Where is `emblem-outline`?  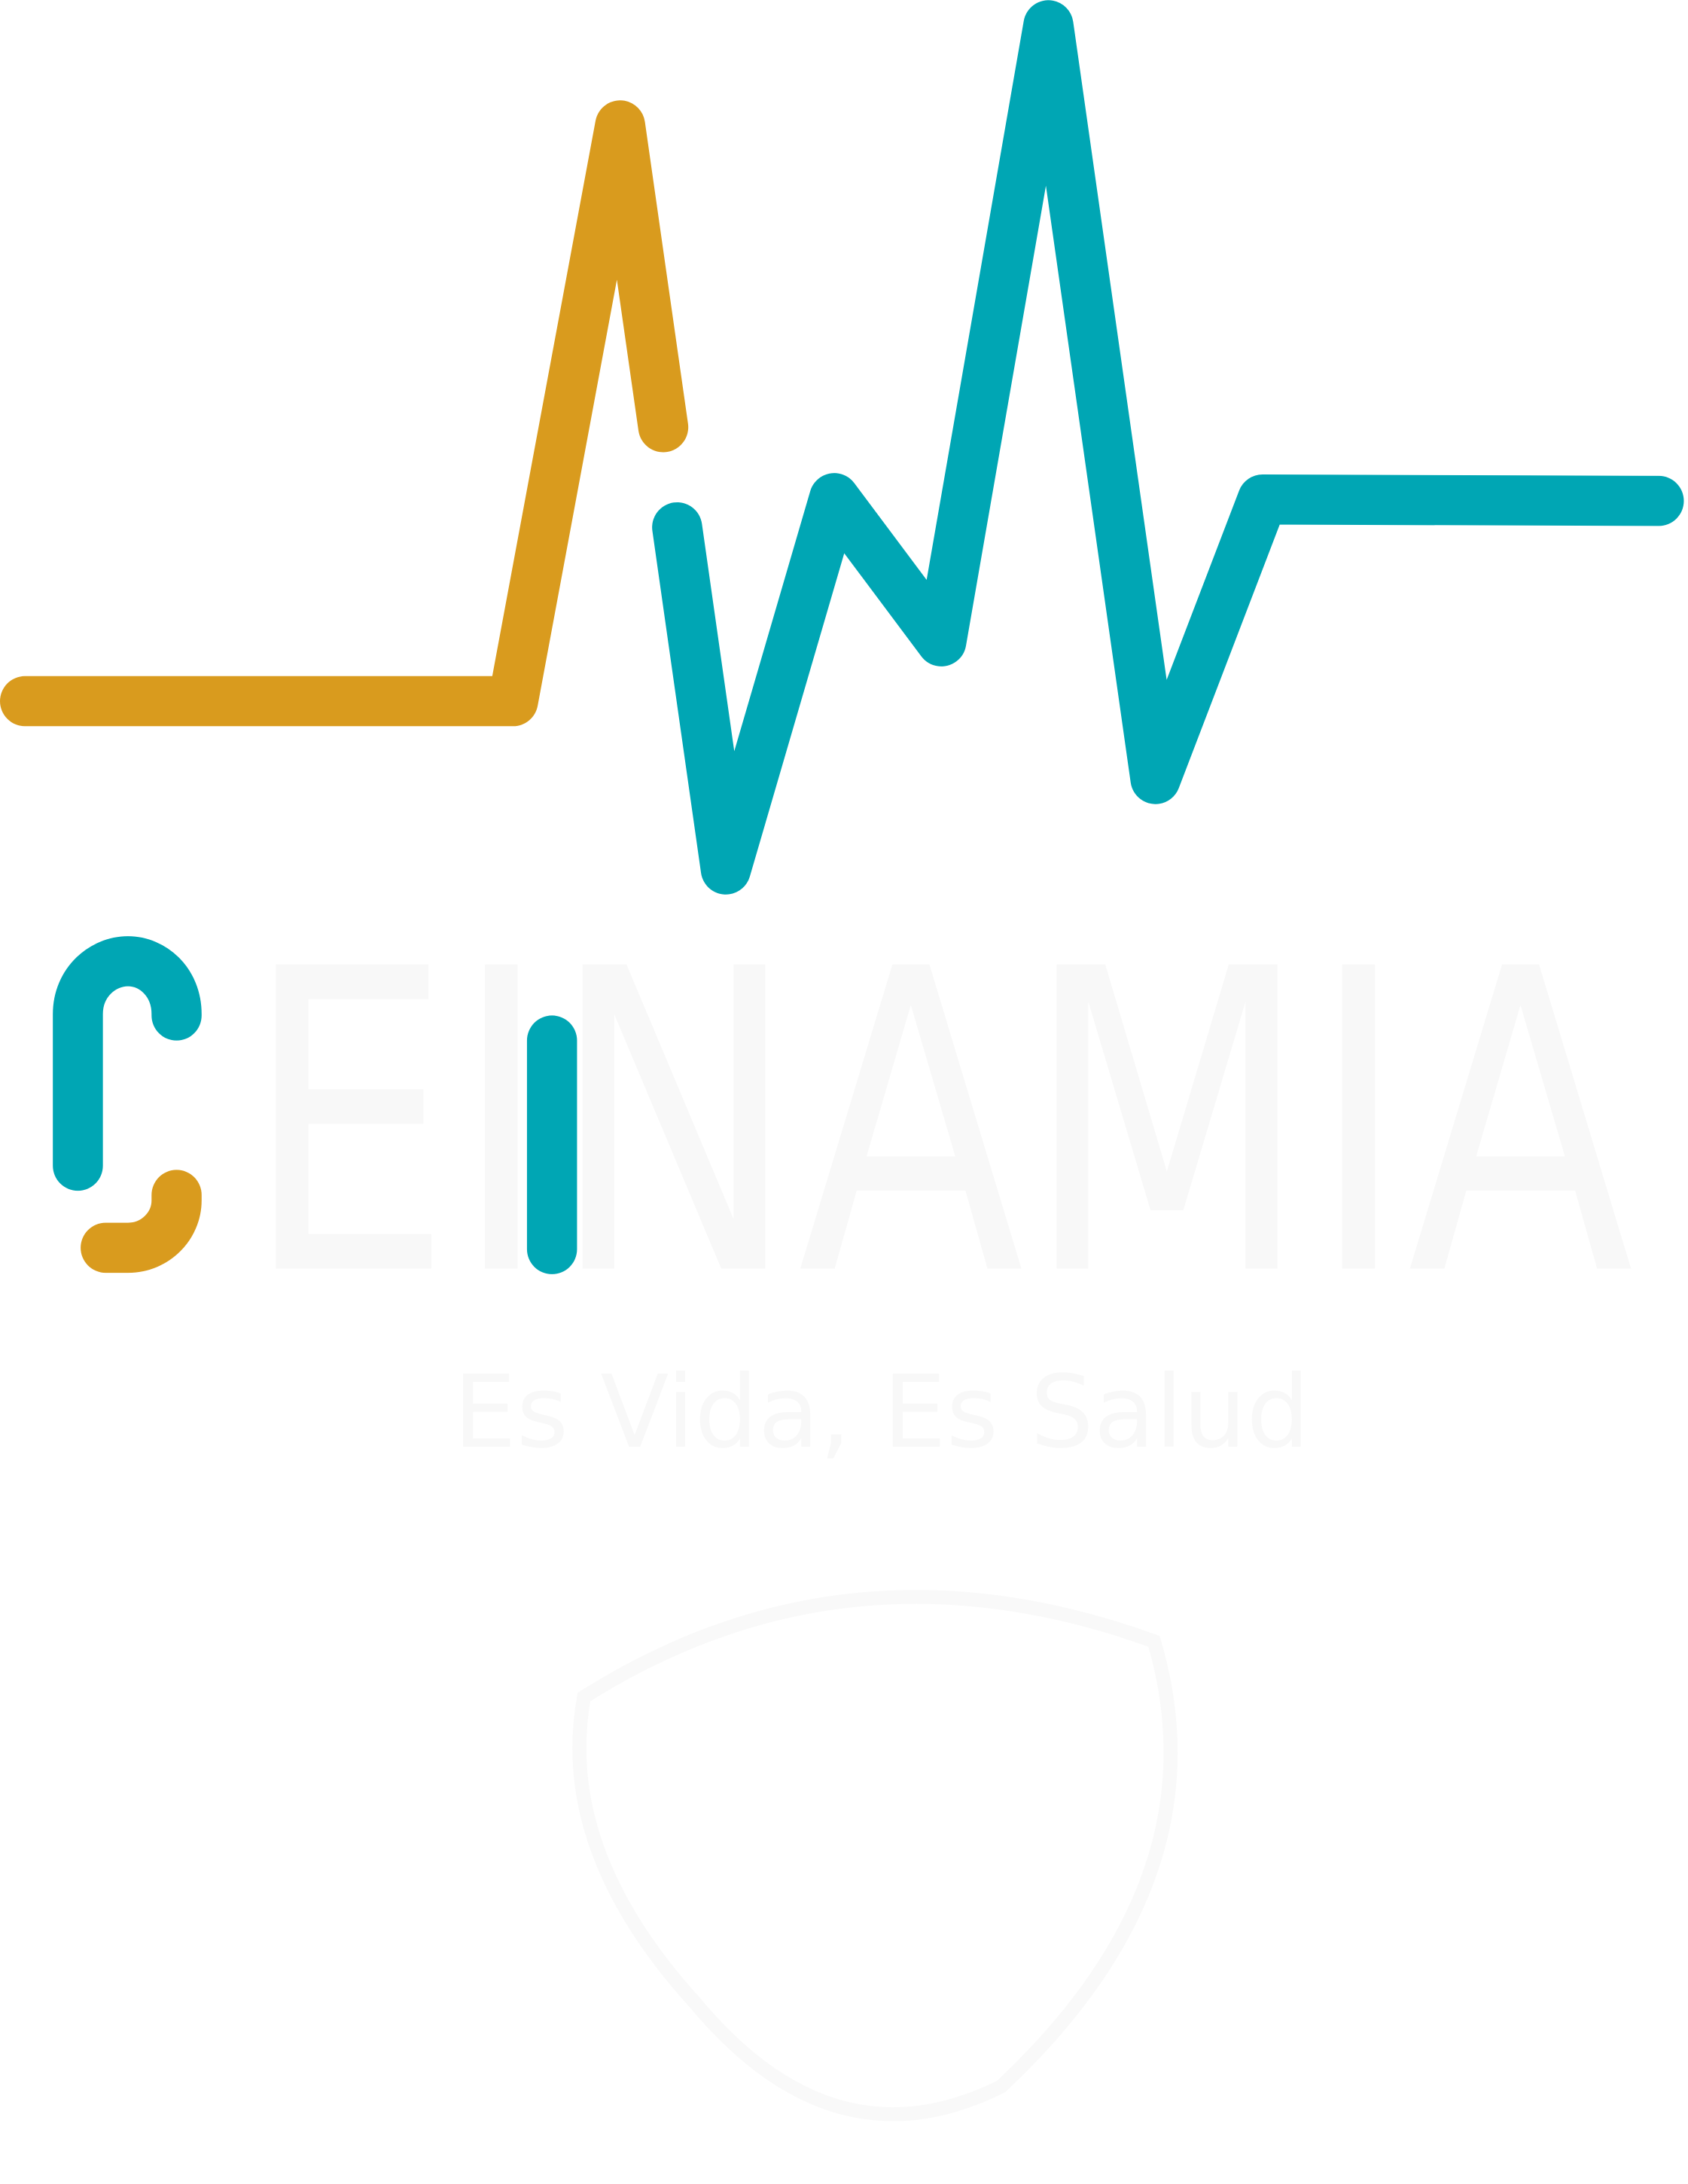
emblem-outline is located at coordinates (875, 1855).